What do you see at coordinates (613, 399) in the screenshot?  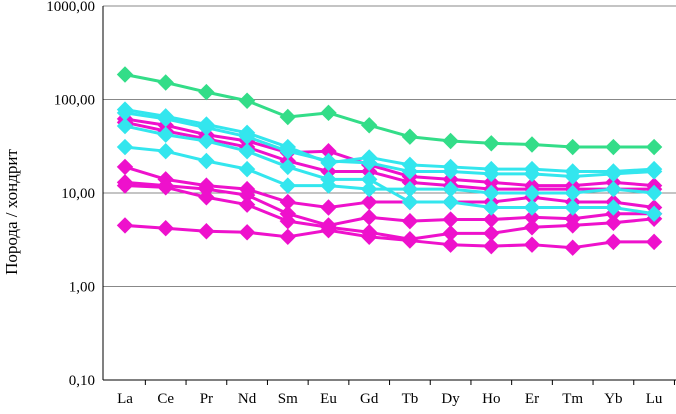 I see `x-tick-label: Yb` at bounding box center [613, 399].